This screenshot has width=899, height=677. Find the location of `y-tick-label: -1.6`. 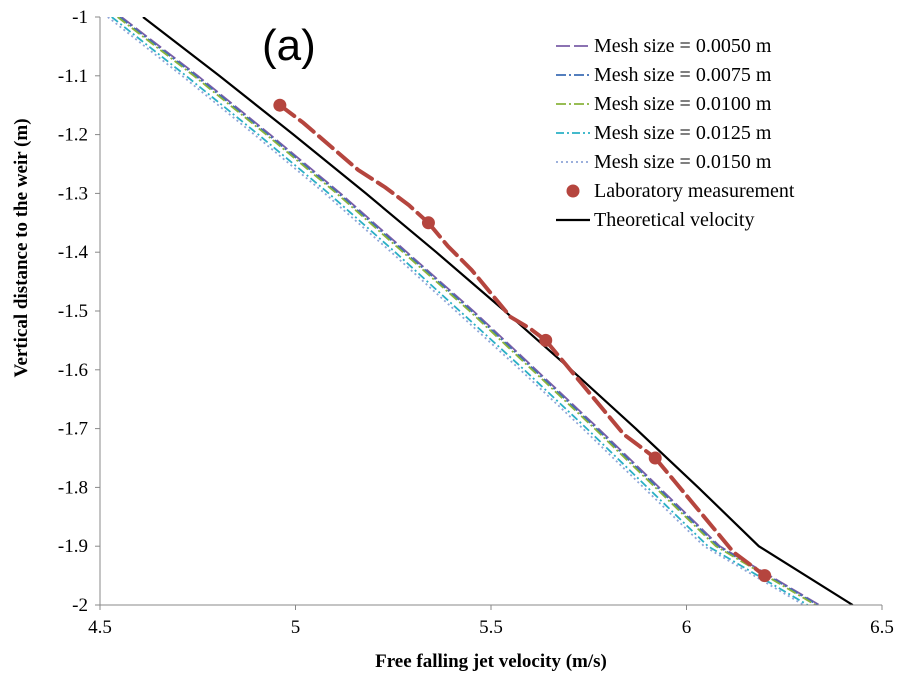

y-tick-label: -1.6 is located at coordinates (73, 370).